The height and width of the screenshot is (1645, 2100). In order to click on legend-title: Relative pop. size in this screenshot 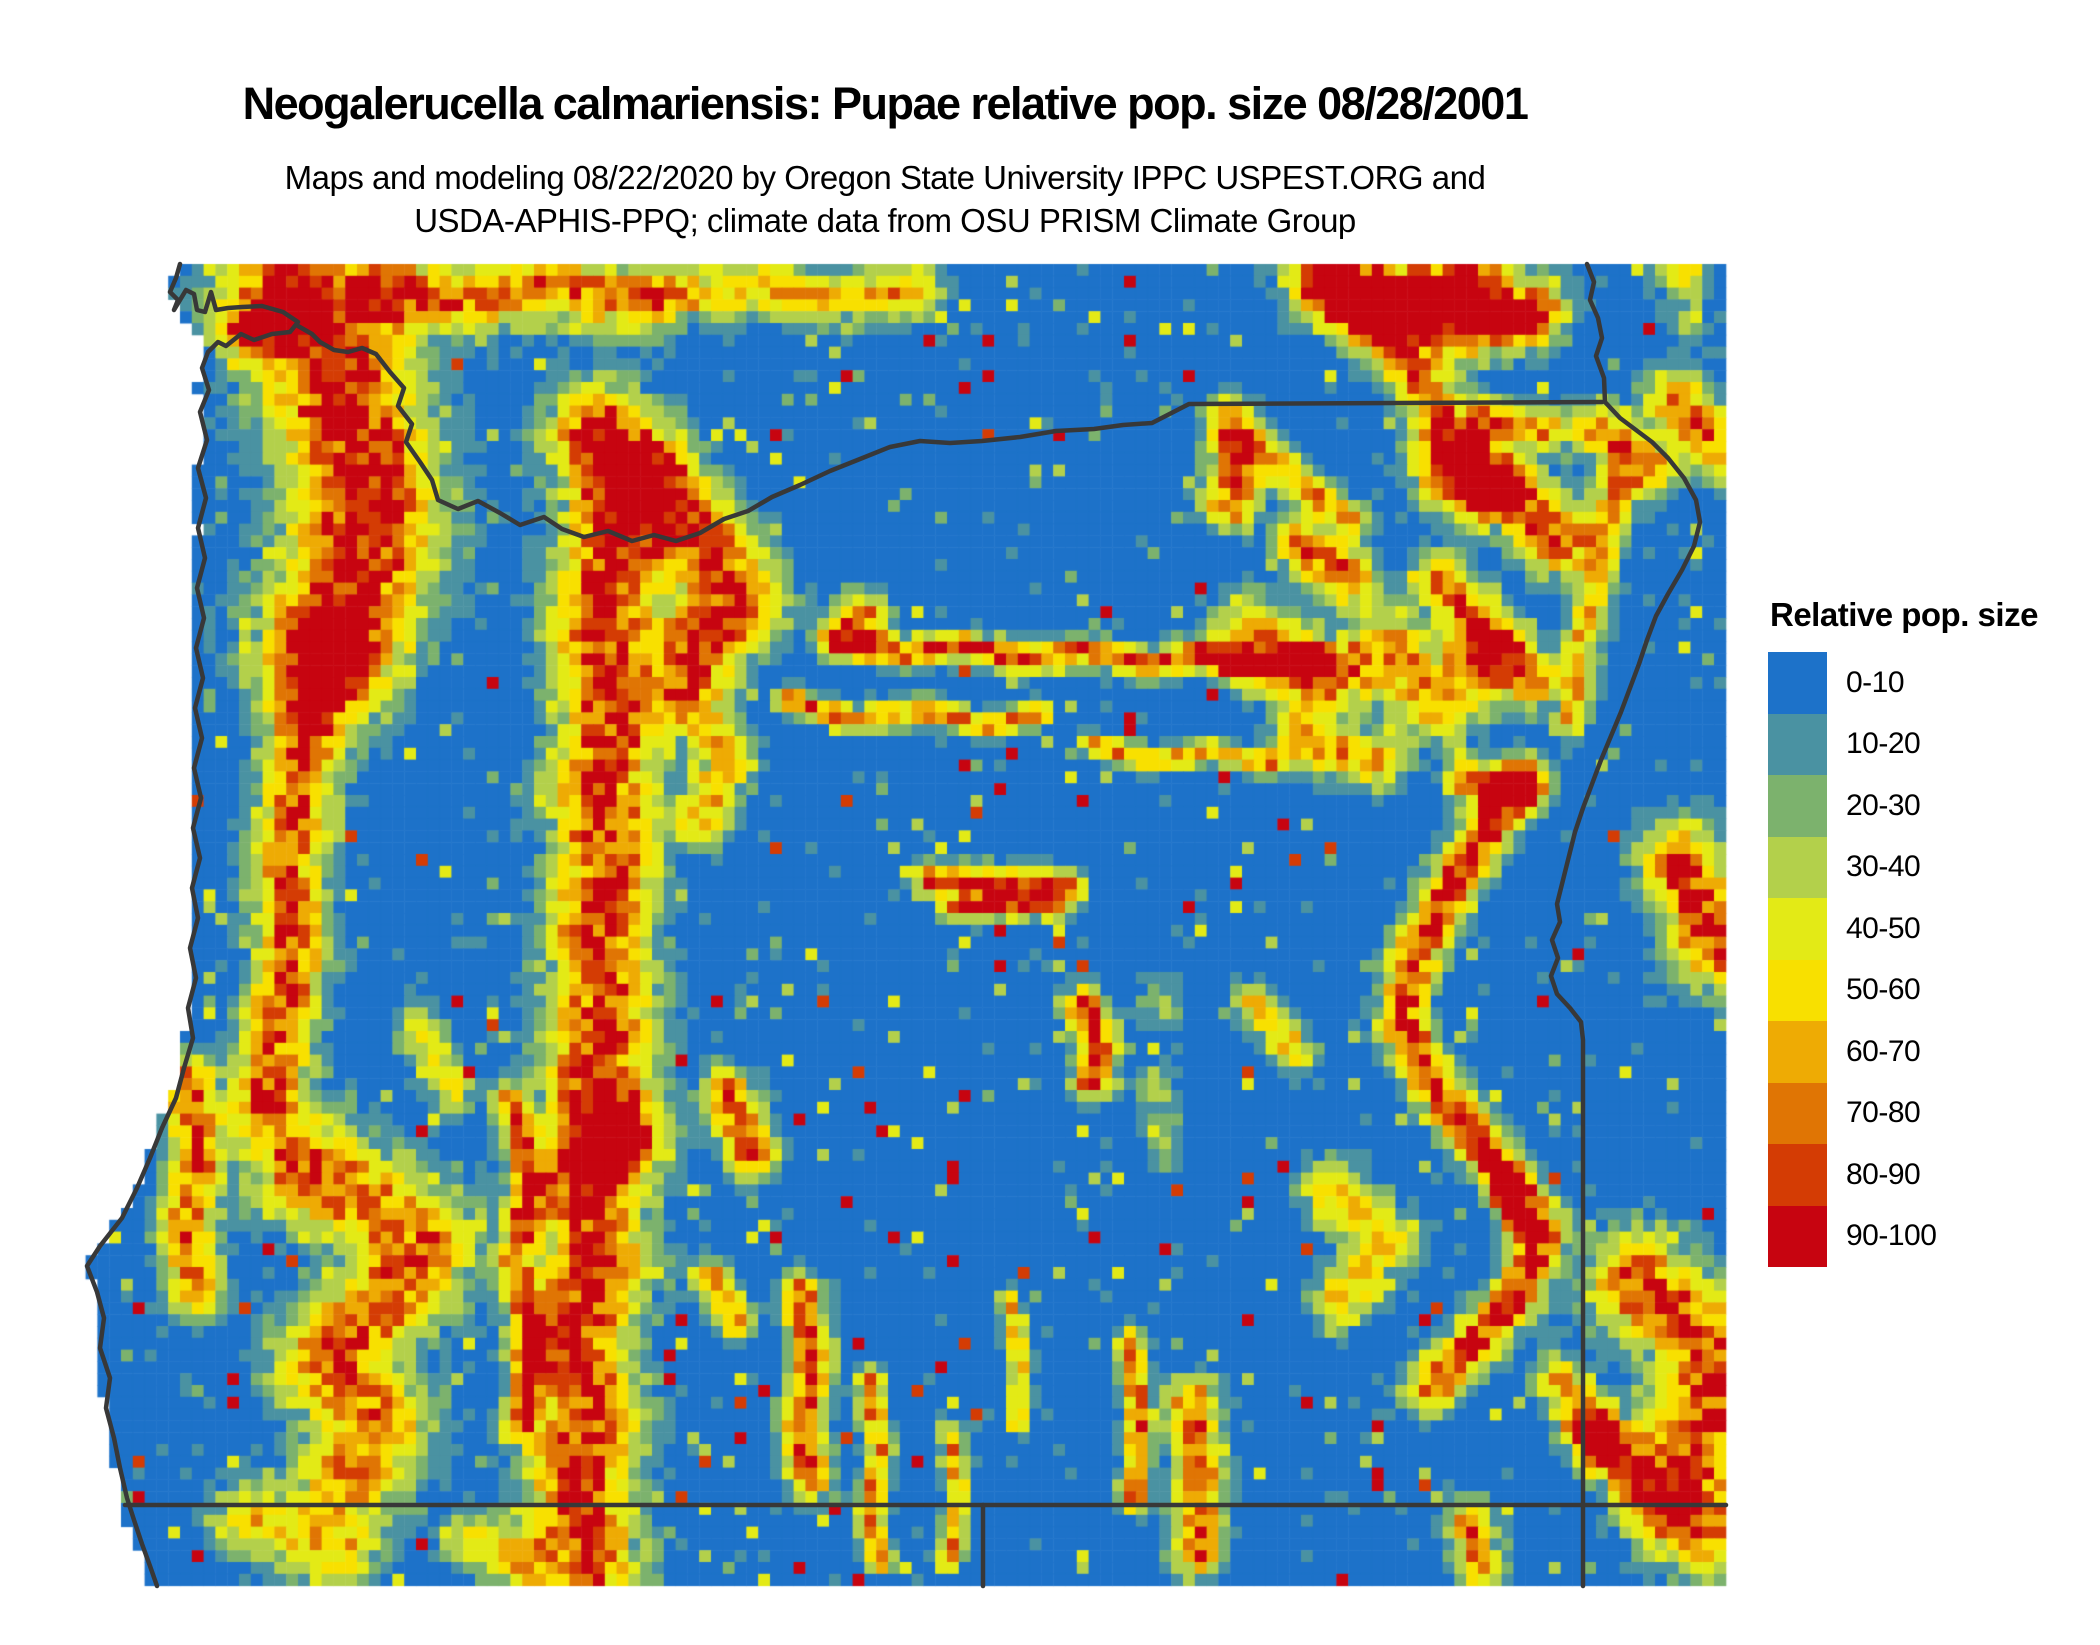, I will do `click(1904, 614)`.